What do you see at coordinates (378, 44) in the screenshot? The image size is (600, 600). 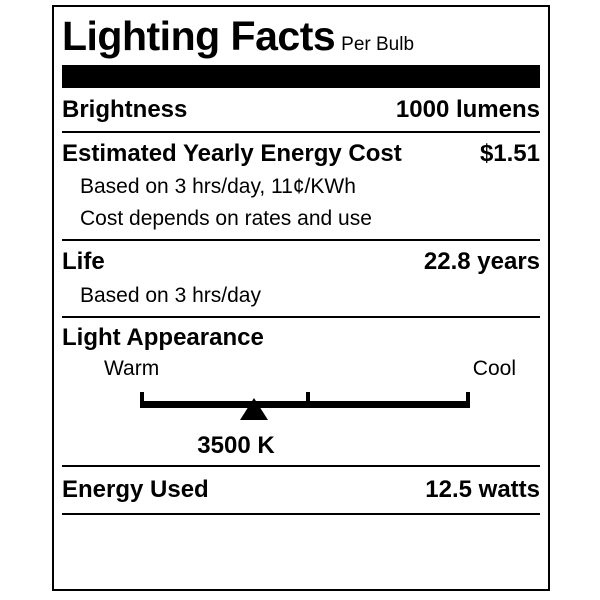 I see `title-suffix: Per Bulb` at bounding box center [378, 44].